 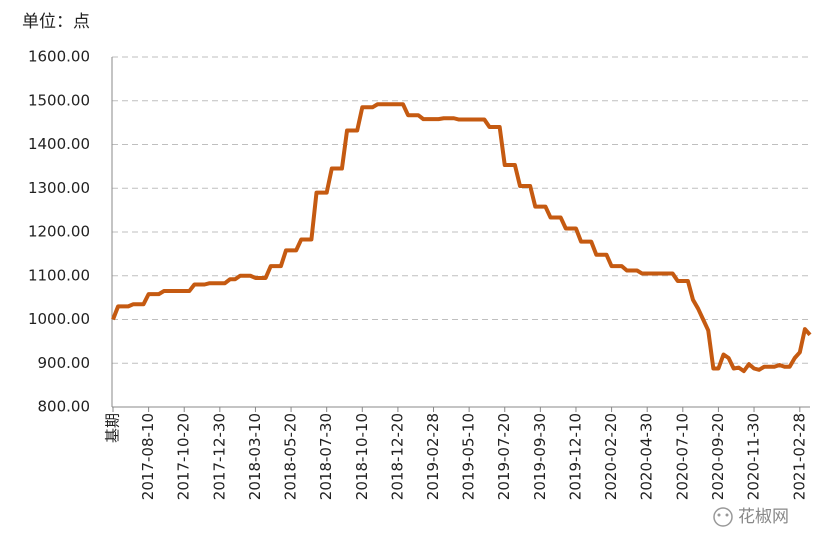 What do you see at coordinates (59, 144) in the screenshot?
I see `y-tick-label: 1400.00` at bounding box center [59, 144].